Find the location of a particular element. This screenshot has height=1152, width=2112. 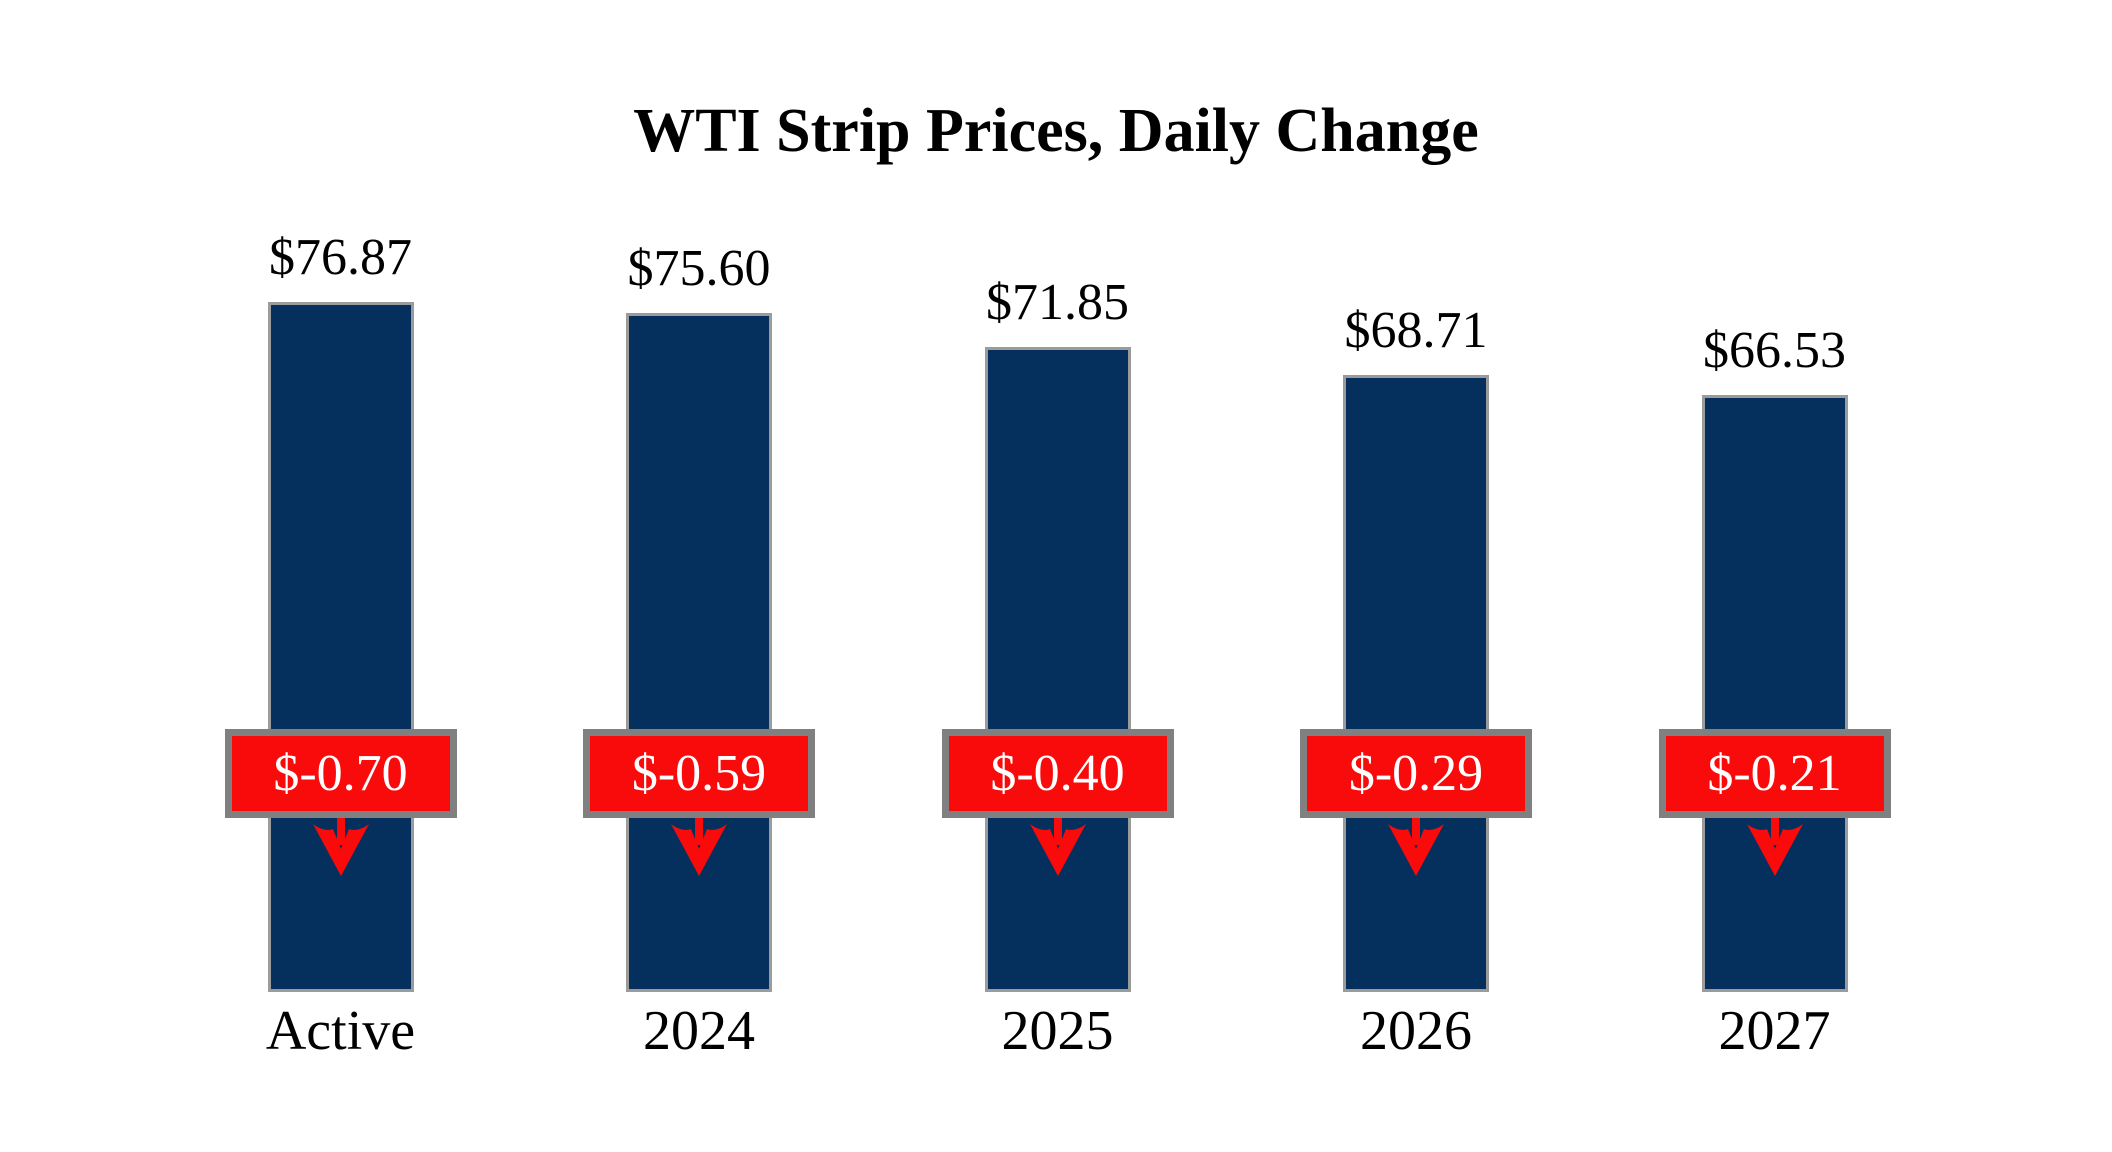

daily-change-badge: $-0.21 is located at coordinates (1774, 773).